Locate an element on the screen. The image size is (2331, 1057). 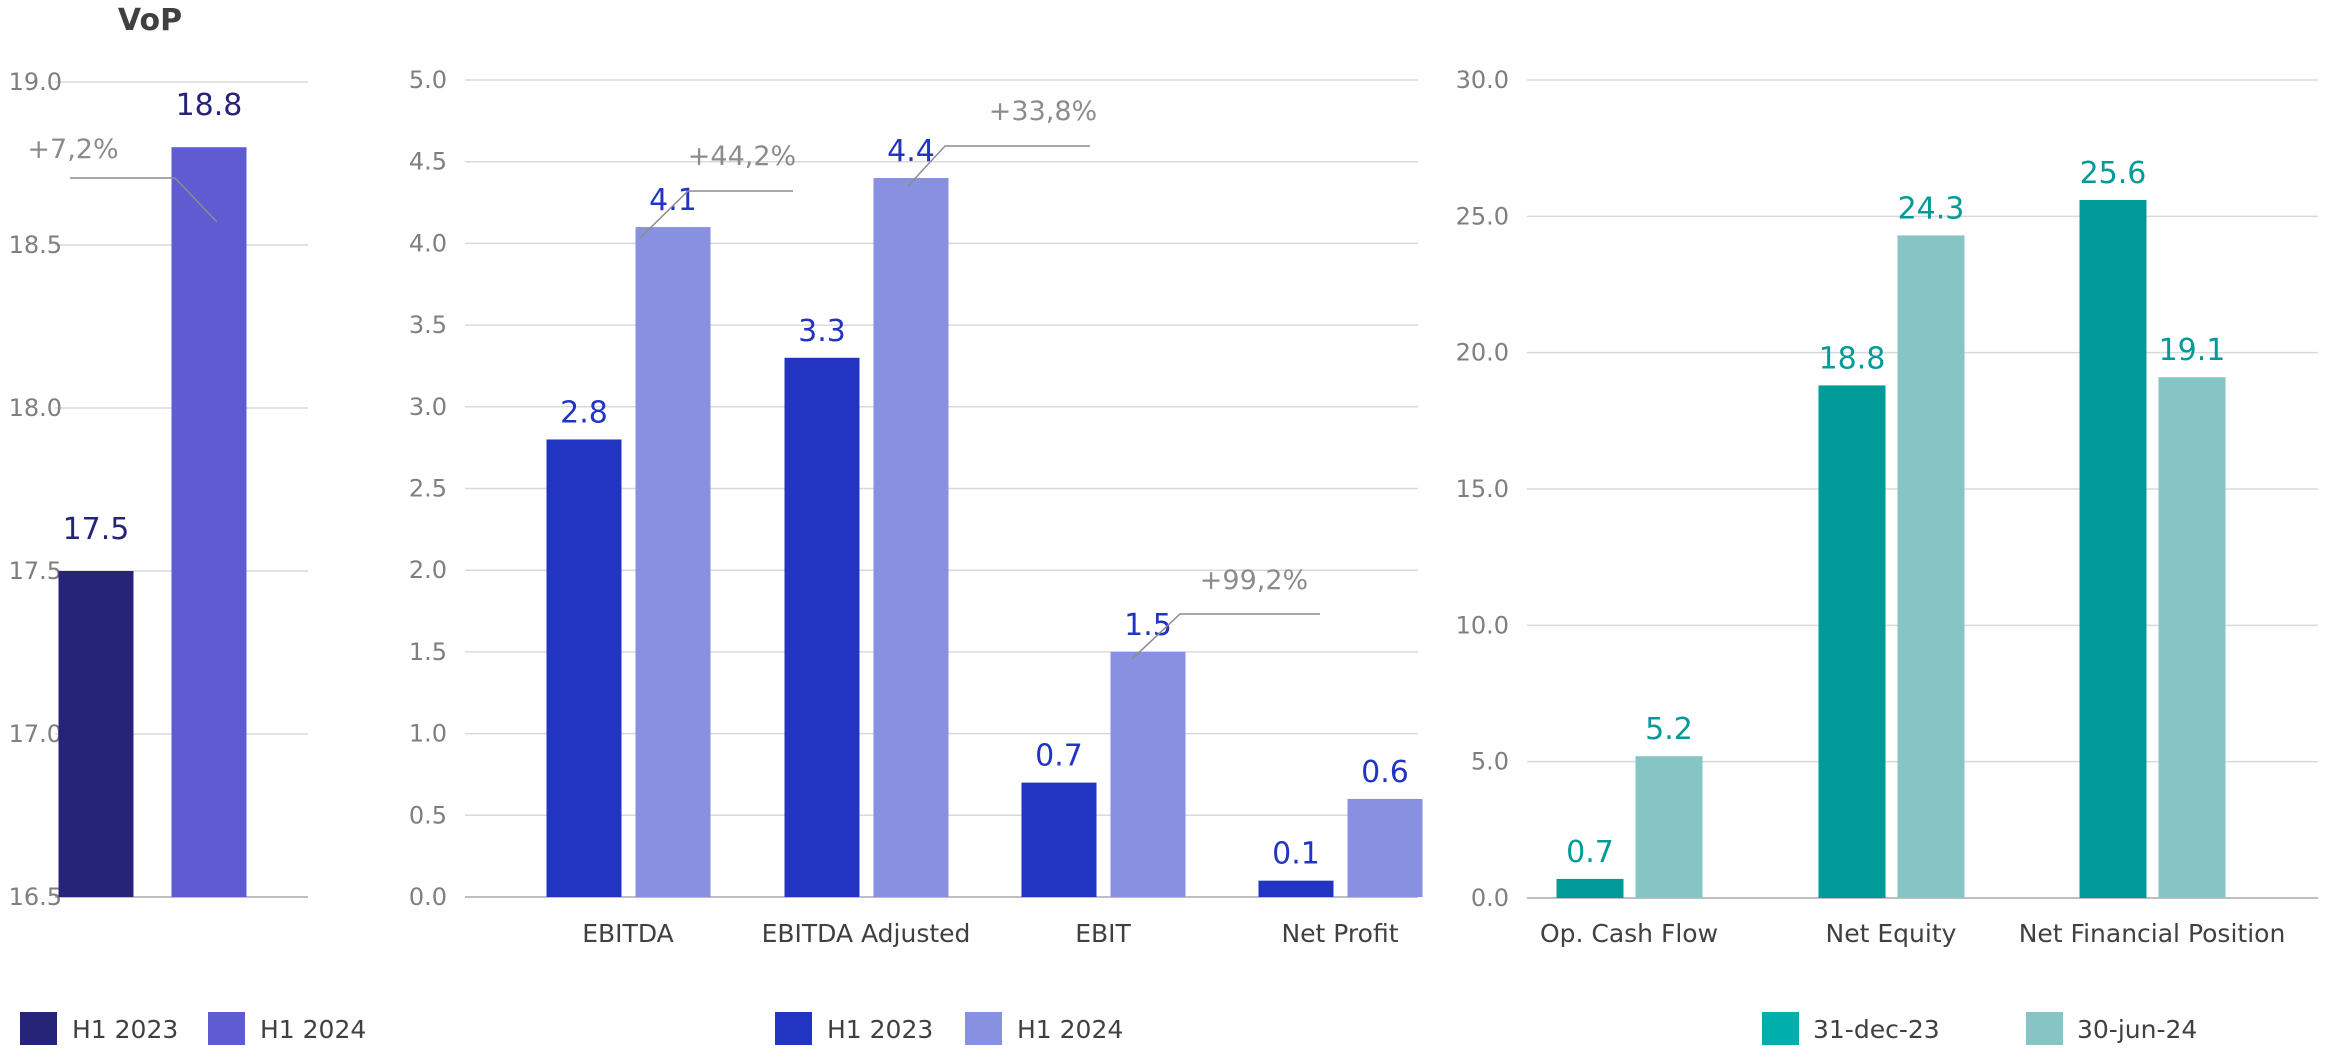
category-label: Net Equity is located at coordinates (1891, 933).